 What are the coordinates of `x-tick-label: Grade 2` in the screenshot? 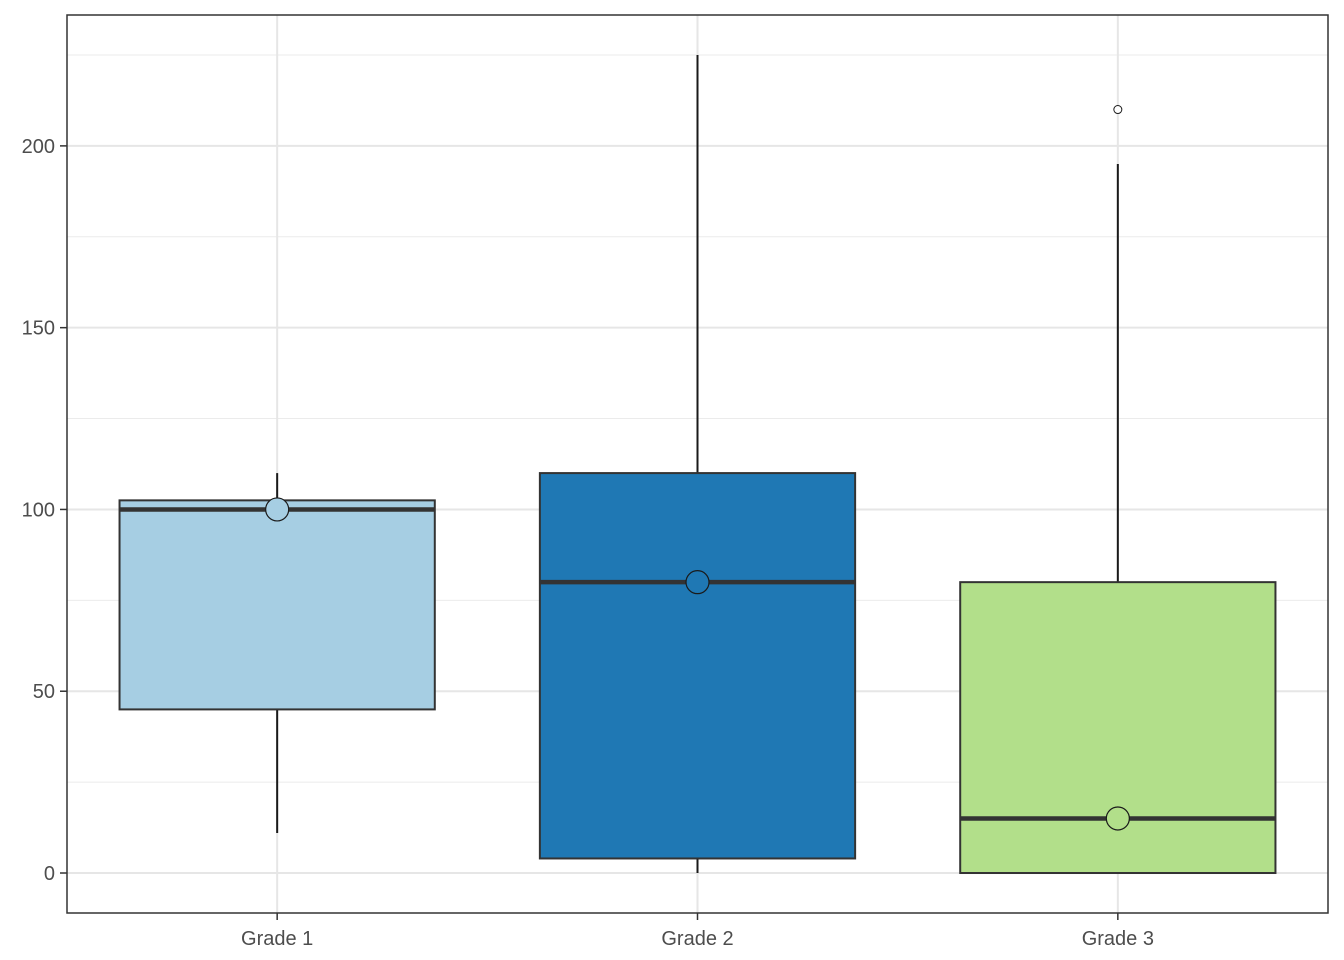 It's located at (697, 939).